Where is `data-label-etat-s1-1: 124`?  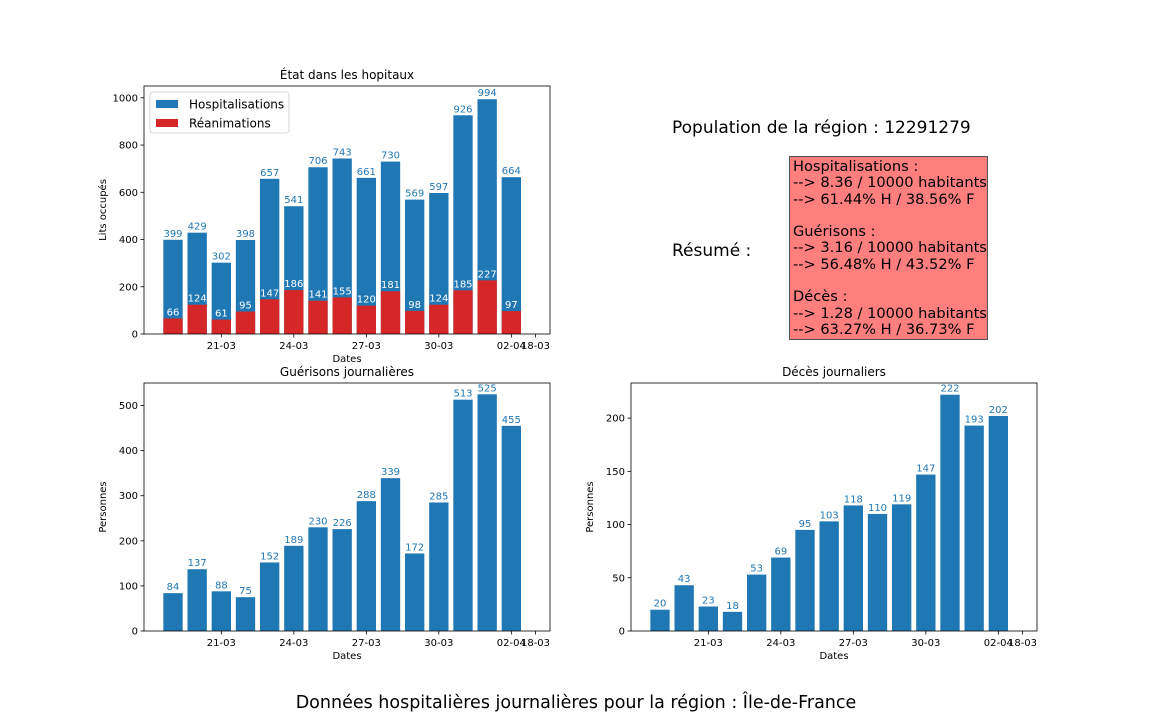
data-label-etat-s1-1: 124 is located at coordinates (197, 299).